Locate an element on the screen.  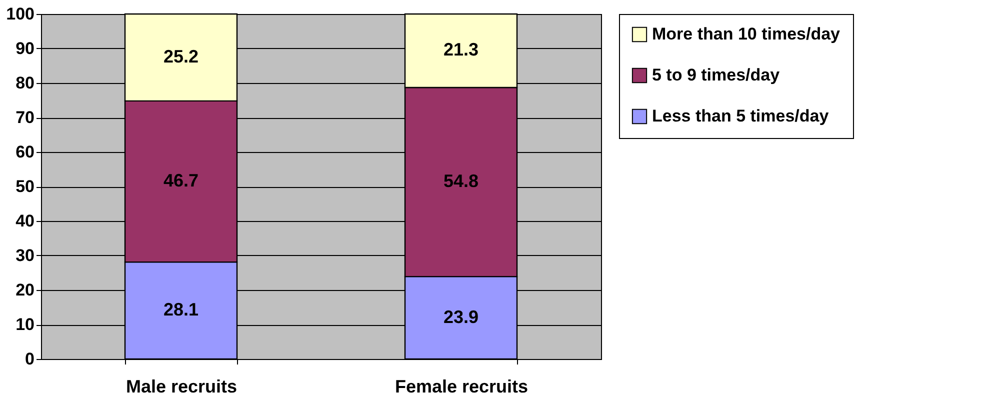
legend-label: 5 to 9 times/day is located at coordinates (716, 75).